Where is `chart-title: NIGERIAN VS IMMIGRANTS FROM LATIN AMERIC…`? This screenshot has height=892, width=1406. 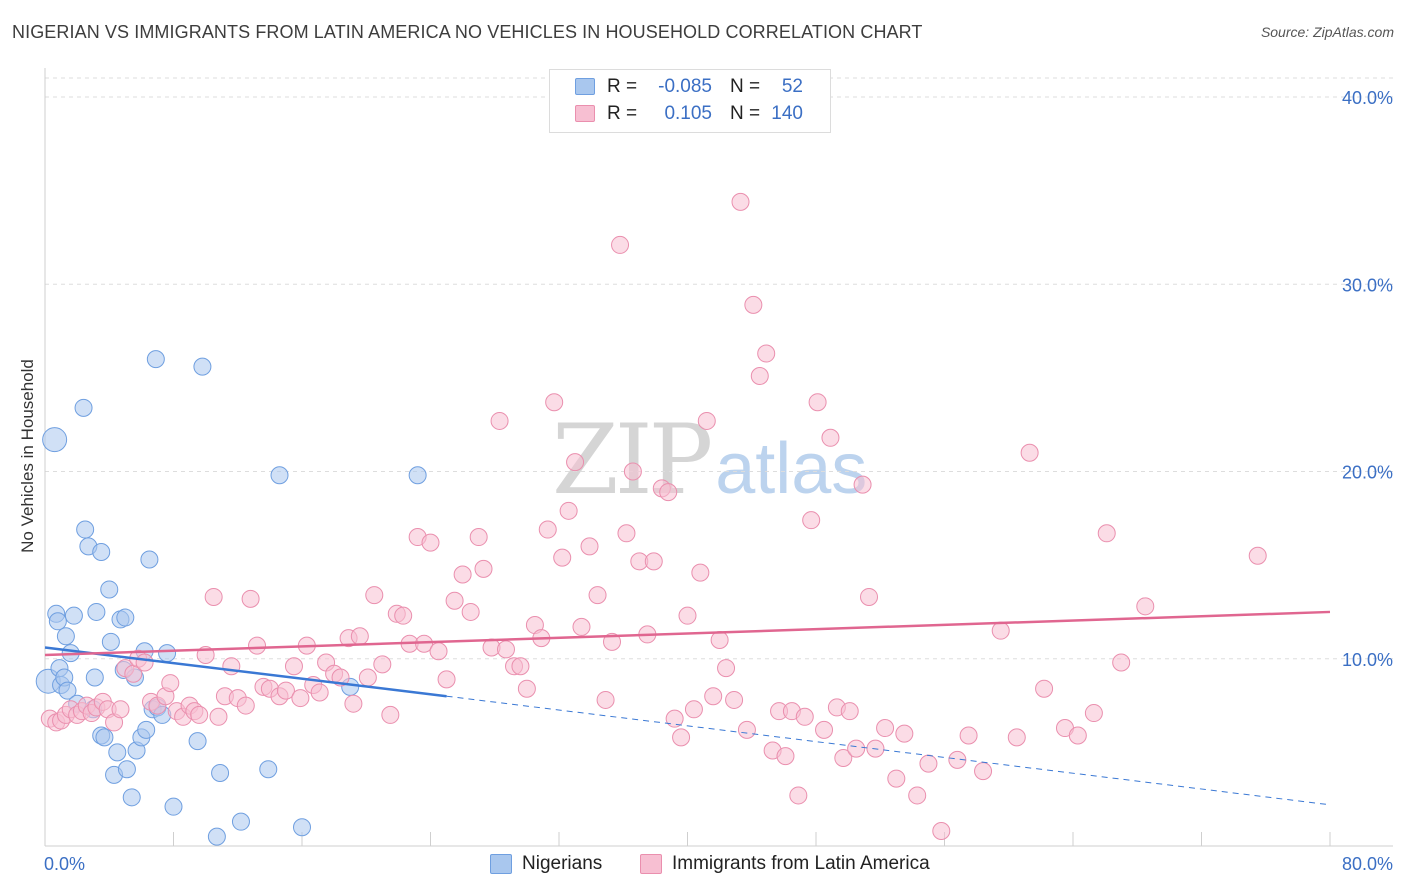 chart-title: NIGERIAN VS IMMIGRANTS FROM LATIN AMERIC… is located at coordinates (467, 32).